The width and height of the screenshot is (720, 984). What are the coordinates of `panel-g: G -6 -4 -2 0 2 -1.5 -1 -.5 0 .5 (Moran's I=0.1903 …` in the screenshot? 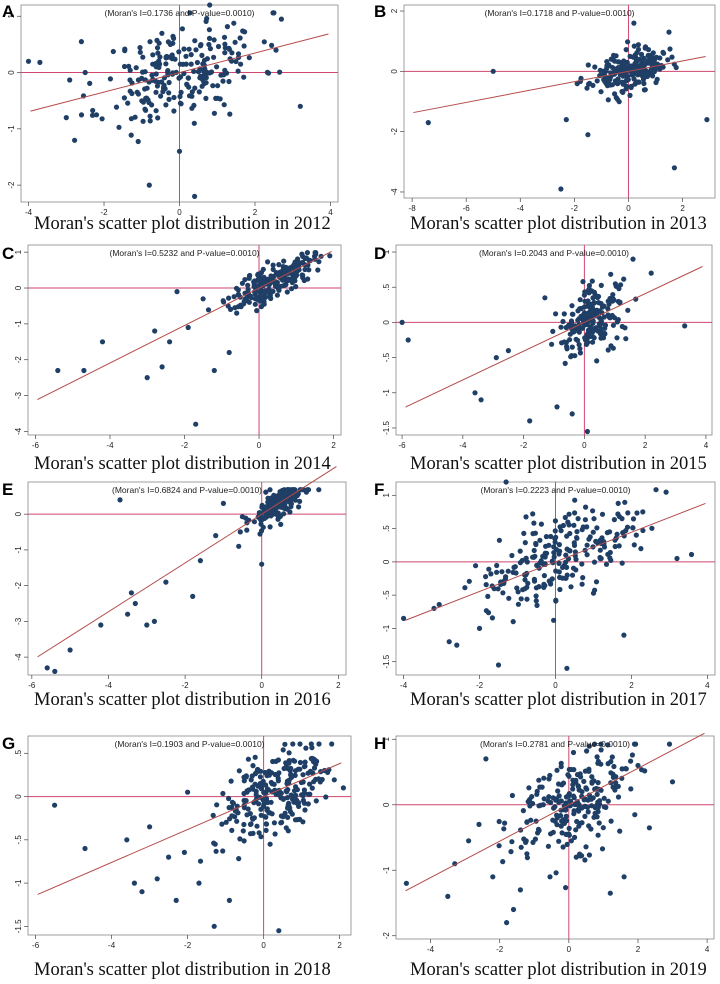 It's located at (180, 856).